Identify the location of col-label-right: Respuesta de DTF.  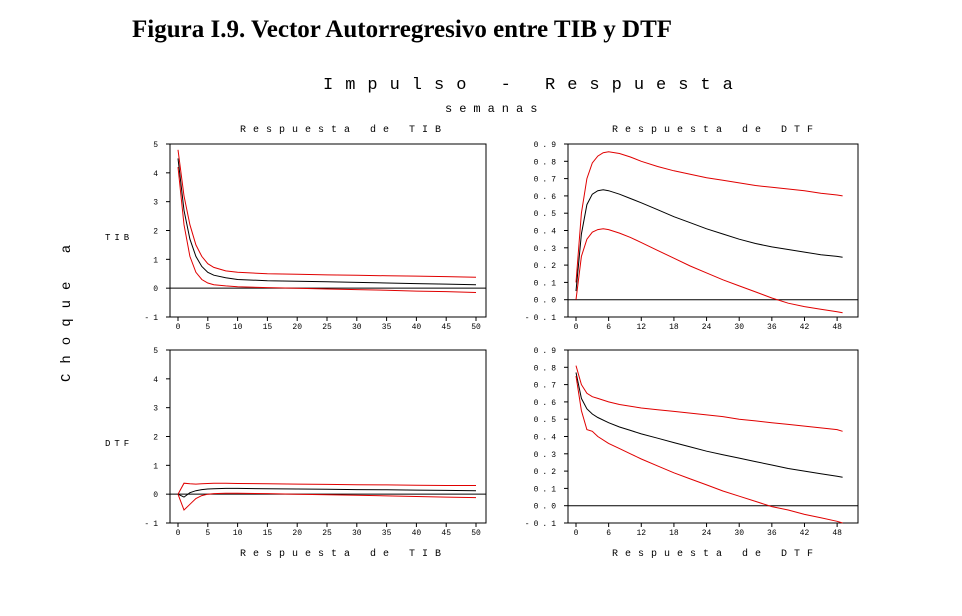
(716, 130).